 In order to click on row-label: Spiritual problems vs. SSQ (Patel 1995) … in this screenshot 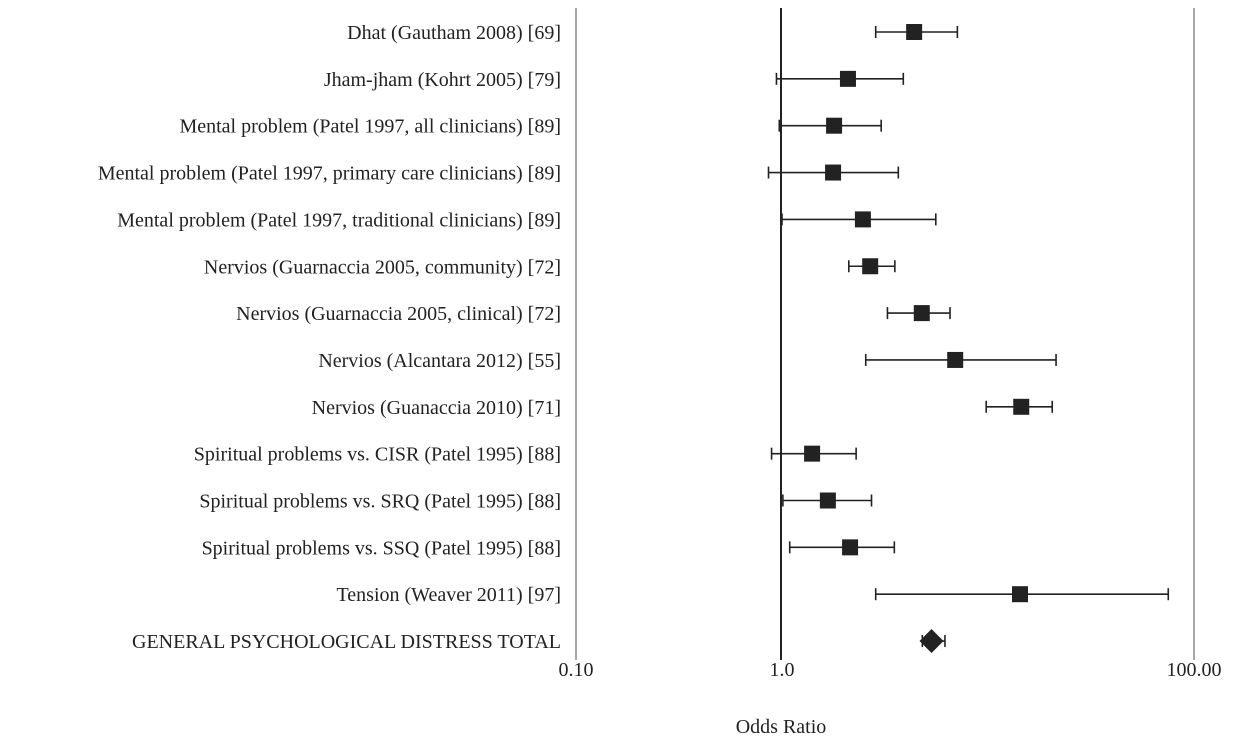, I will do `click(381, 548)`.